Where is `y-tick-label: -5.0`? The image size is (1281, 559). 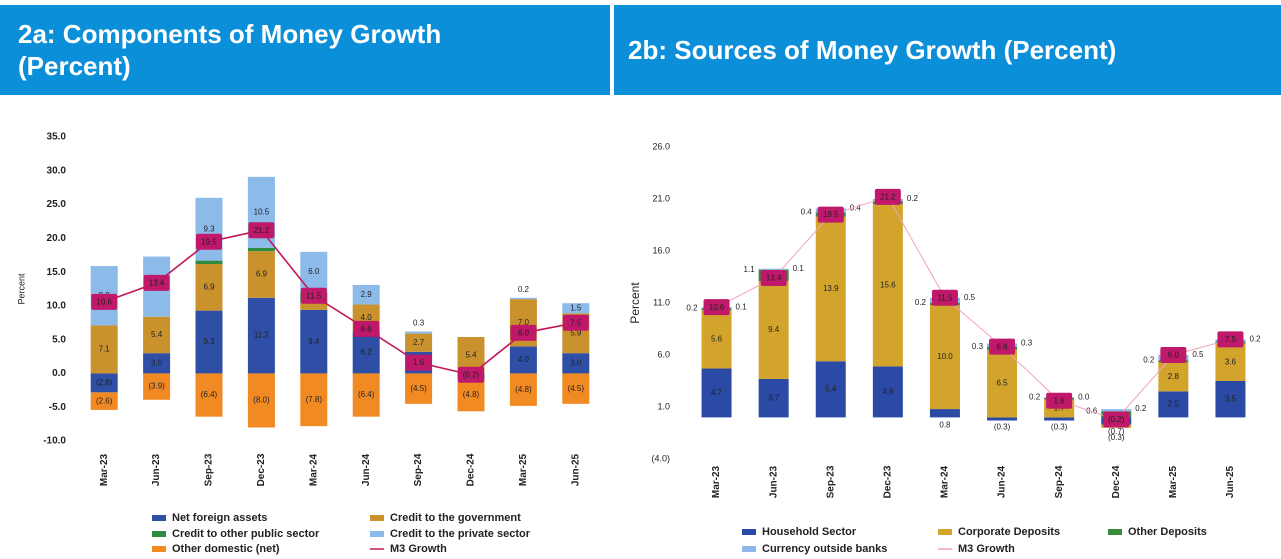 y-tick-label: -5.0 is located at coordinates (58, 407).